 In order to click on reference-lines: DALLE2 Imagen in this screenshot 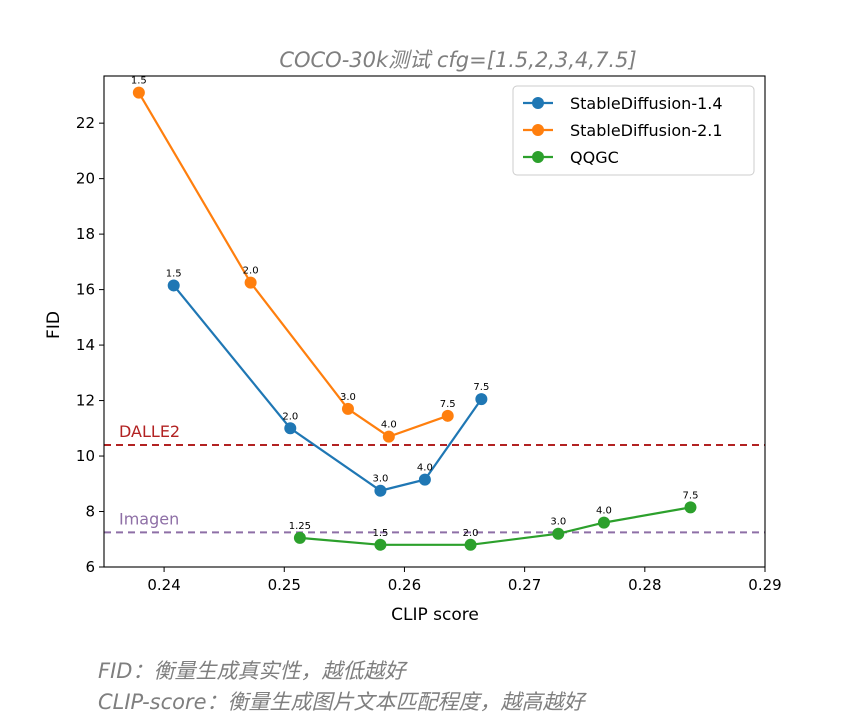, I will do `click(434, 478)`.